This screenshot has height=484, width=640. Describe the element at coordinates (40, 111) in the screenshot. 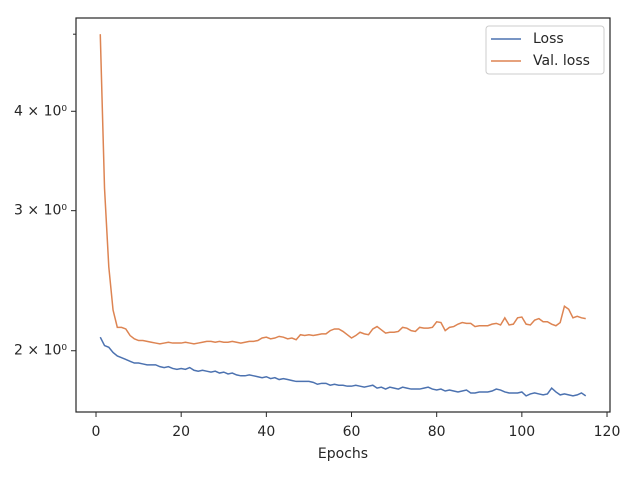

I see `y-tick-label: 4 × 10⁰` at that location.